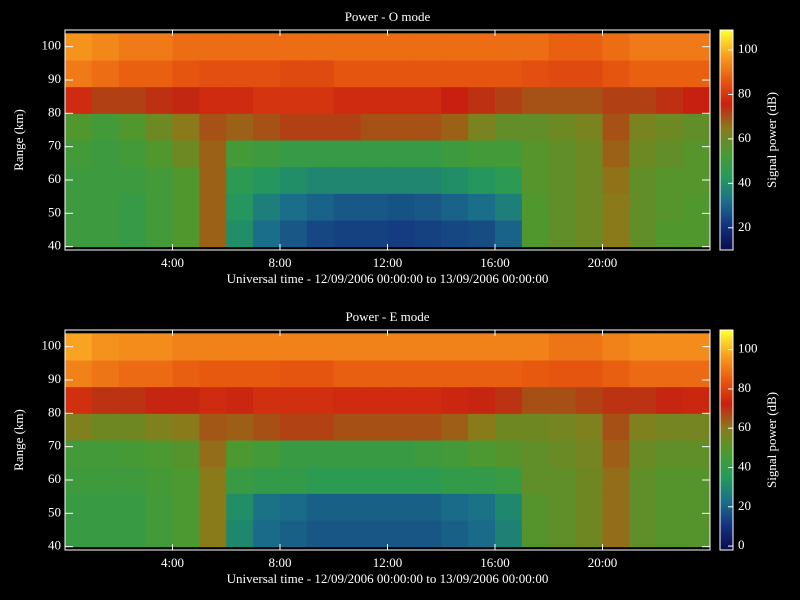  I want to click on x-tick-label: 20:00, so click(603, 562).